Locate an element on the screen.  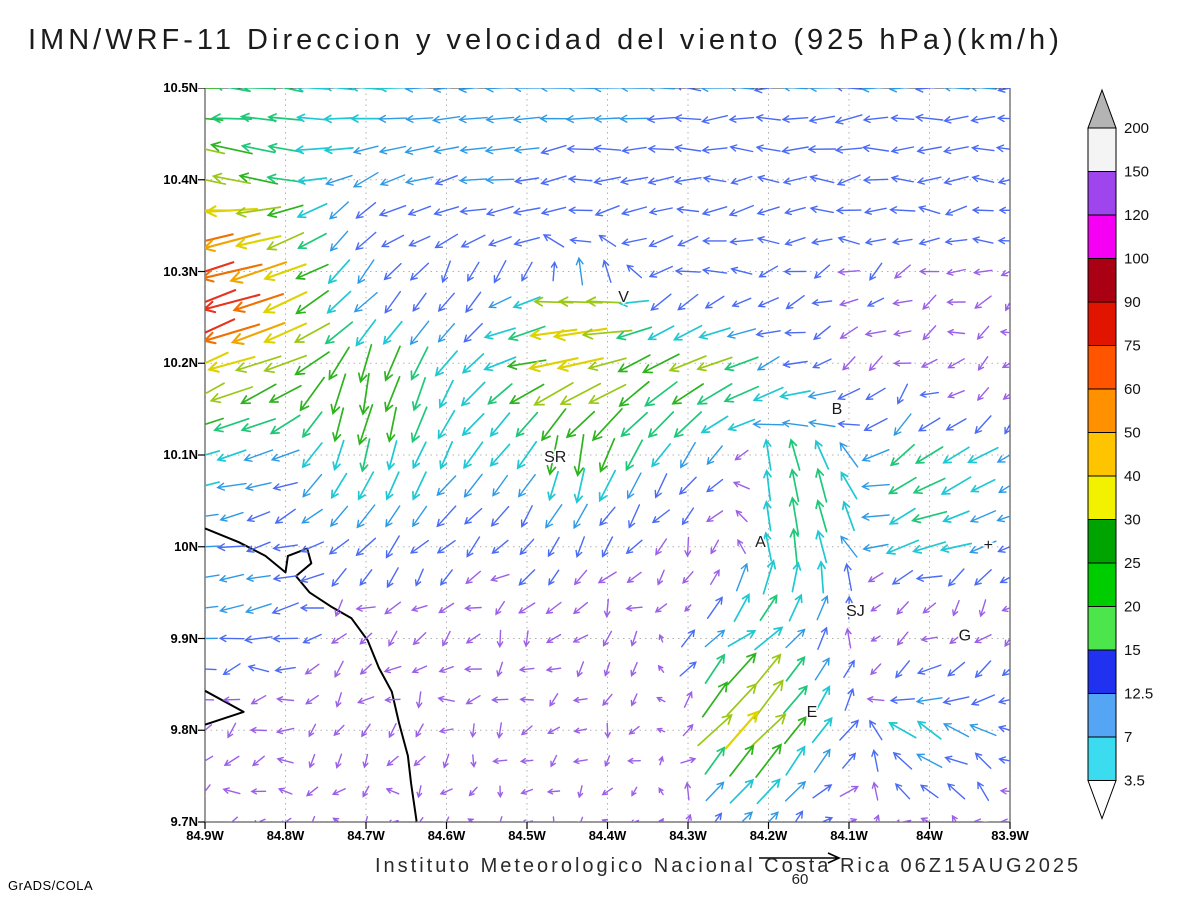
colorbar-band is located at coordinates (1102, 671).